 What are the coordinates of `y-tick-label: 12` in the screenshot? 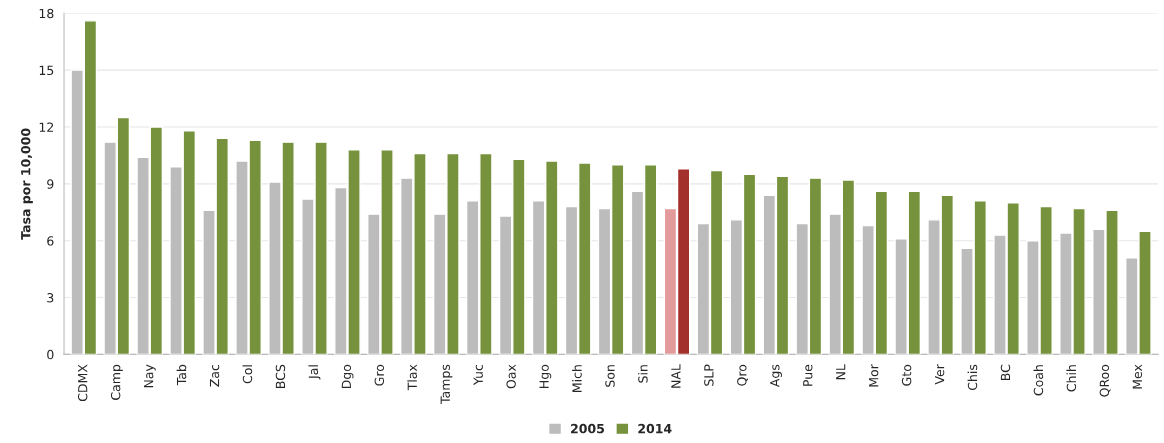 It's located at (46, 127).